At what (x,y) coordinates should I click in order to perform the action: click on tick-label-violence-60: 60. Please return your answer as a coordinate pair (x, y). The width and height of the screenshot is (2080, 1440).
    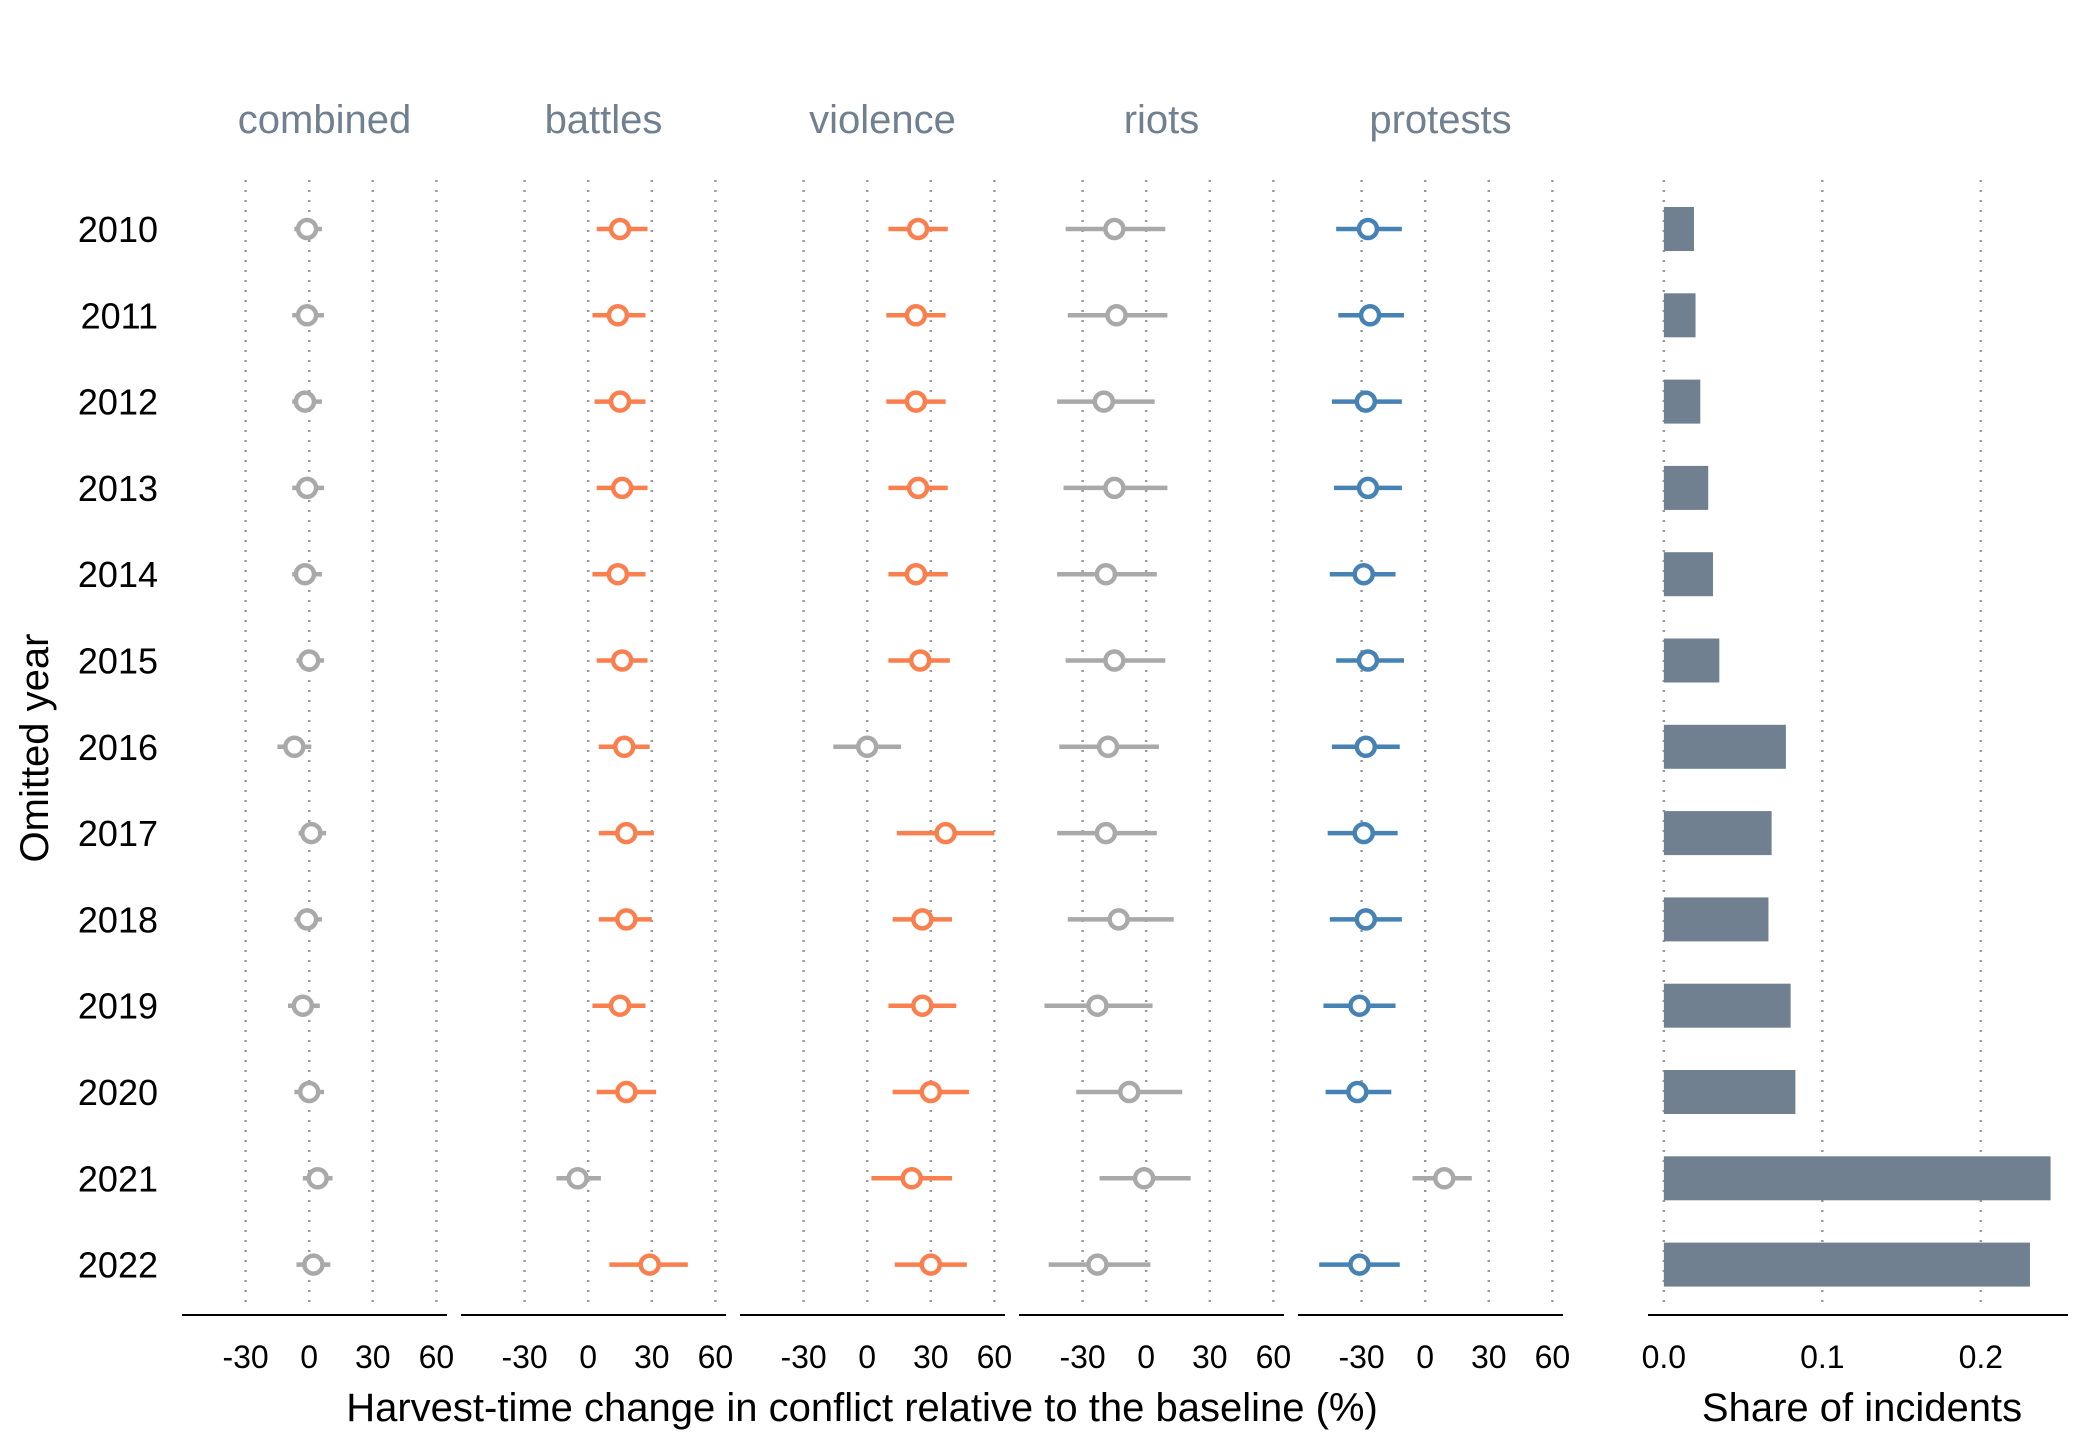
    Looking at the image, I should click on (995, 1357).